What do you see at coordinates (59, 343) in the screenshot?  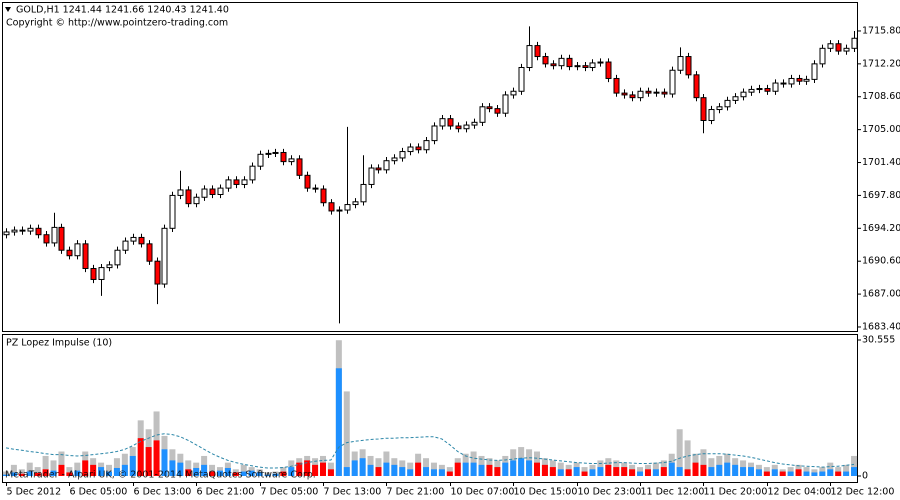 I see `indicator-title: PZ Lopez Impulse (10)` at bounding box center [59, 343].